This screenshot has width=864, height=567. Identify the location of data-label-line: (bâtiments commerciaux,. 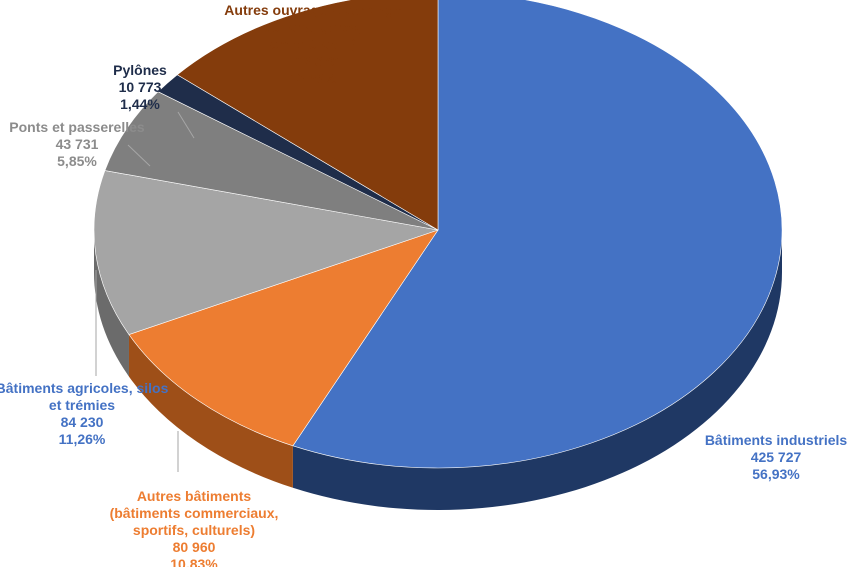
(194, 513).